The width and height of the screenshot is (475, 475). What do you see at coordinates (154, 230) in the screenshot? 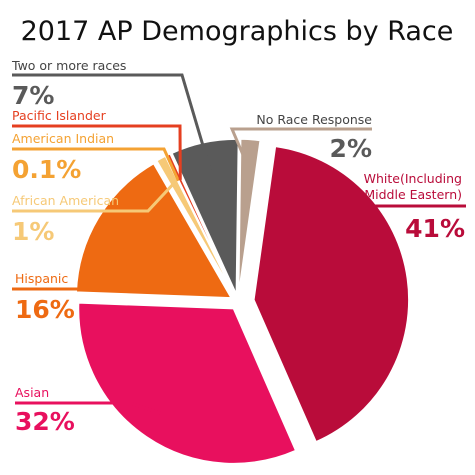
I see `pie-slice-hispanic` at bounding box center [154, 230].